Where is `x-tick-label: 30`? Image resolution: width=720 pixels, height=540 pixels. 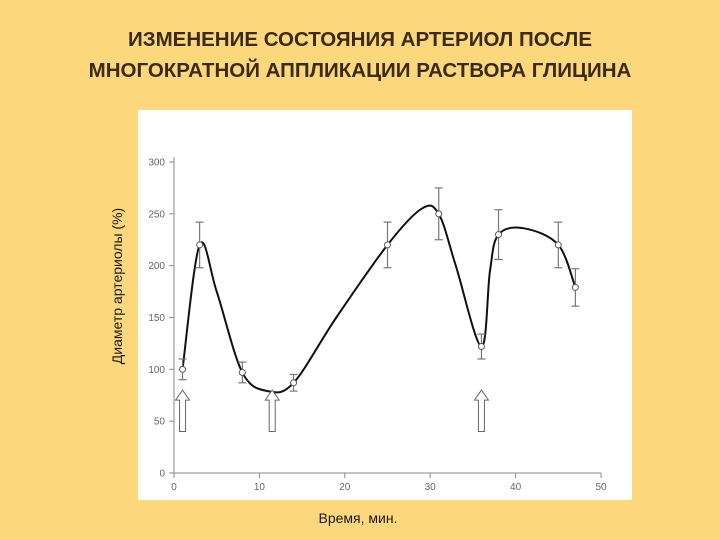 x-tick-label: 30 is located at coordinates (431, 487).